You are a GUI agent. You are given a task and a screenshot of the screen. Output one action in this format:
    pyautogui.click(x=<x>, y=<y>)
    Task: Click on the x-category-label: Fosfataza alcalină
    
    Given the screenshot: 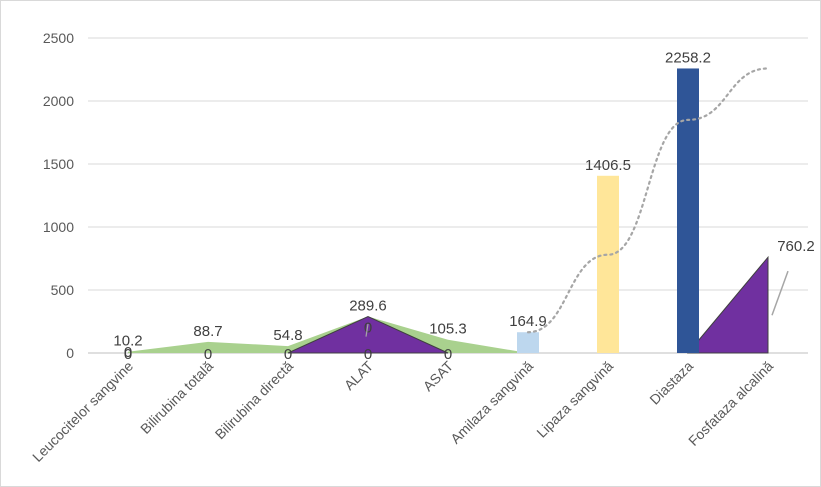 What is the action you would take?
    pyautogui.click(x=730, y=403)
    